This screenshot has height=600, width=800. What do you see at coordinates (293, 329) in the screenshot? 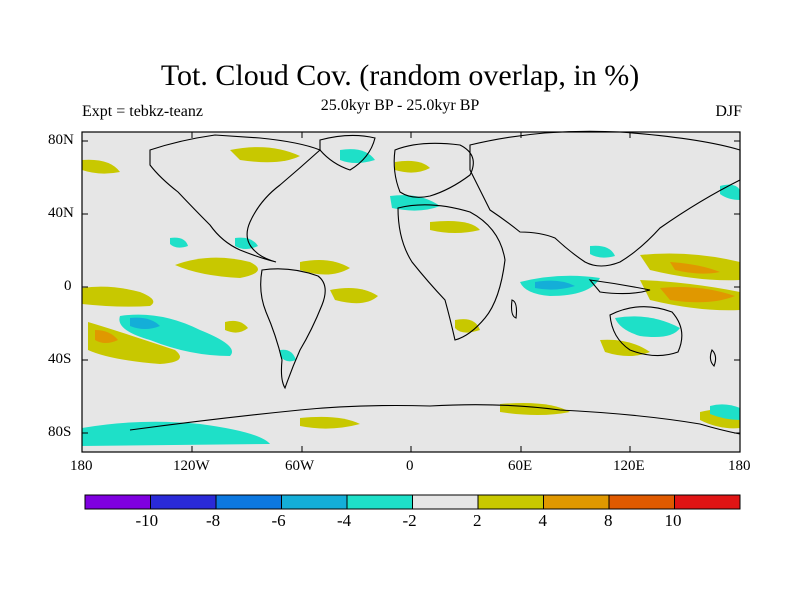
I see `coast-south-america` at bounding box center [293, 329].